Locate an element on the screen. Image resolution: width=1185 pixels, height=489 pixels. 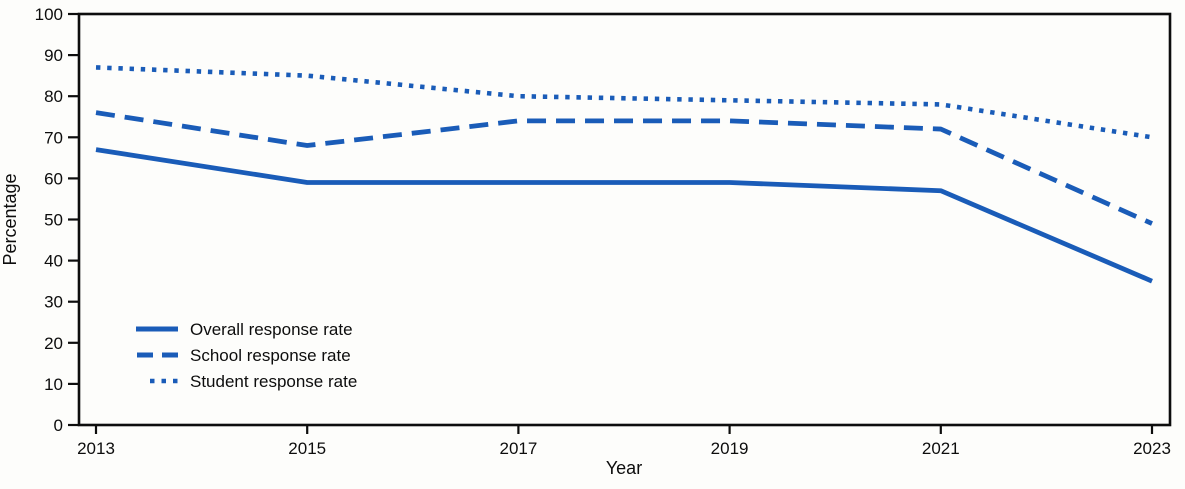
x-axis-title: Year is located at coordinates (624, 468).